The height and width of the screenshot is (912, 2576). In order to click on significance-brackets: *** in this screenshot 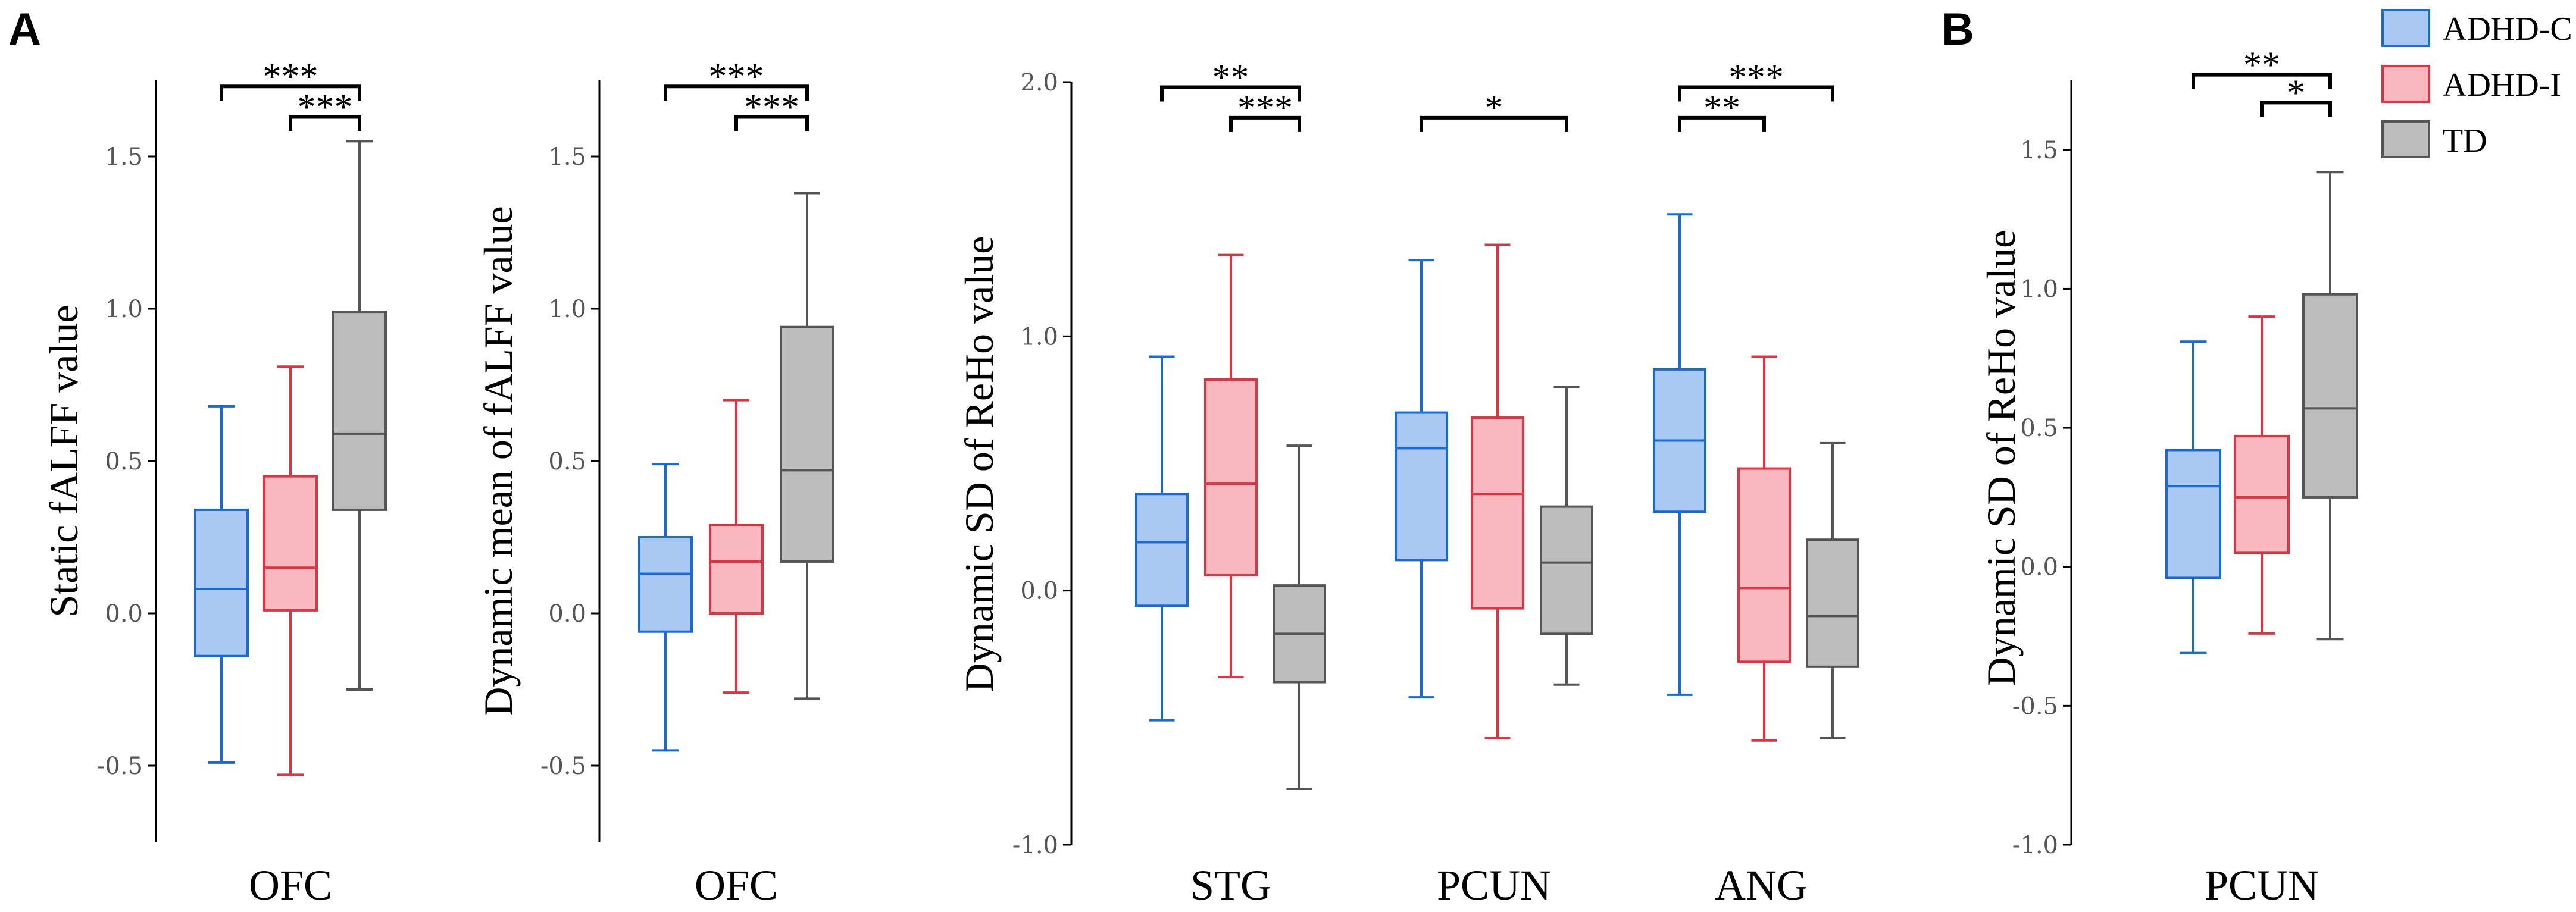, I will do `click(2262, 81)`.